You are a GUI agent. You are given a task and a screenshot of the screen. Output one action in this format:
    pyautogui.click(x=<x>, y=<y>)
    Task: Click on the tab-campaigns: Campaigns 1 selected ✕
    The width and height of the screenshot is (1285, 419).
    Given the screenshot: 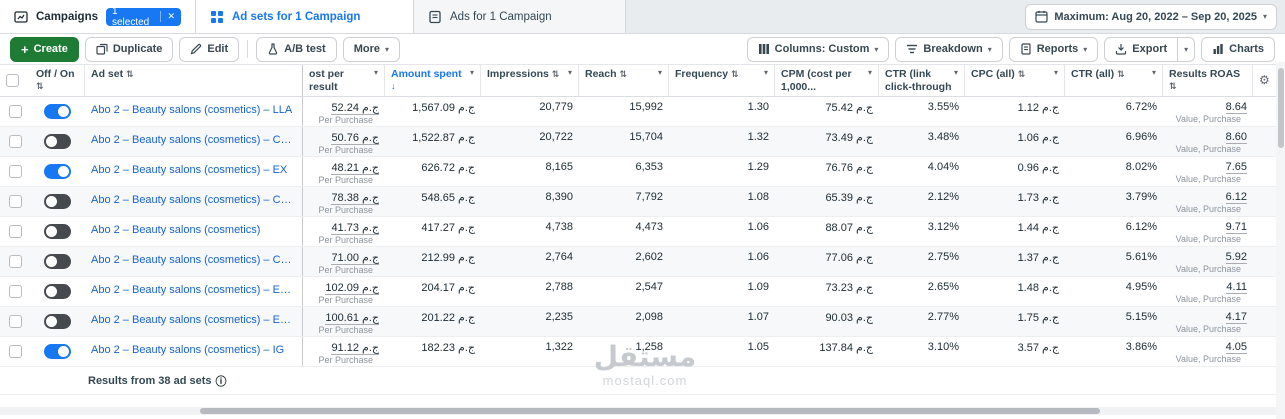 What is the action you would take?
    pyautogui.click(x=98, y=16)
    